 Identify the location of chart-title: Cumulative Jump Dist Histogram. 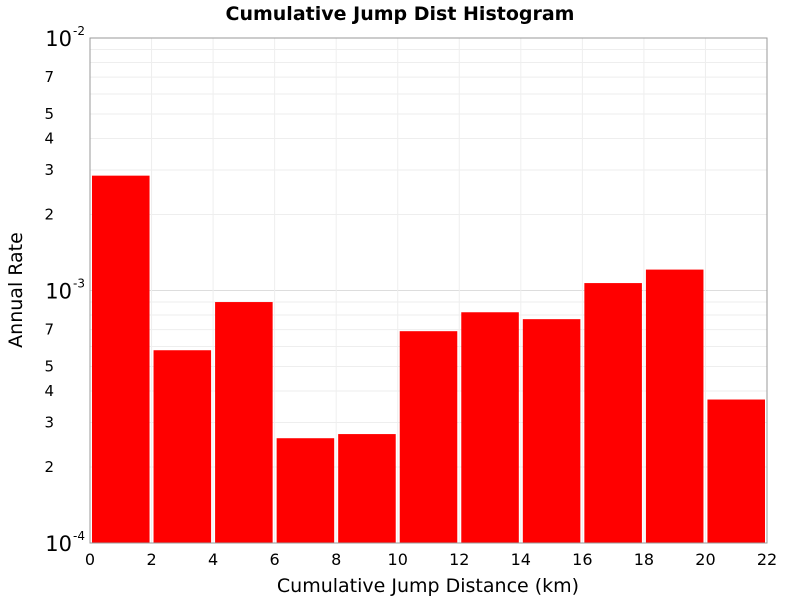
(400, 14).